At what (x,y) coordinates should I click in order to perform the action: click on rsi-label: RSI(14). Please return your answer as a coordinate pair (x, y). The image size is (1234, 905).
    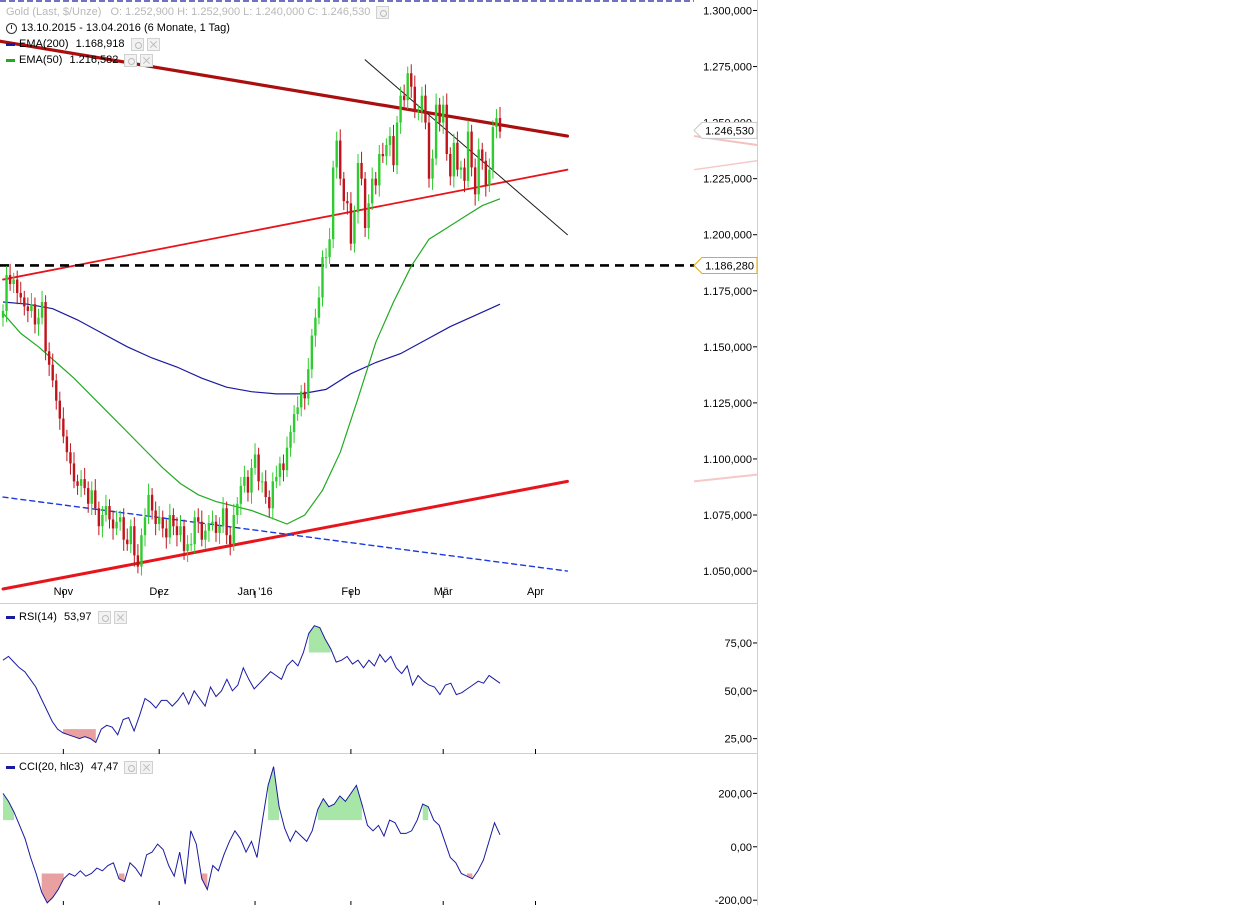
    Looking at the image, I should click on (38, 617).